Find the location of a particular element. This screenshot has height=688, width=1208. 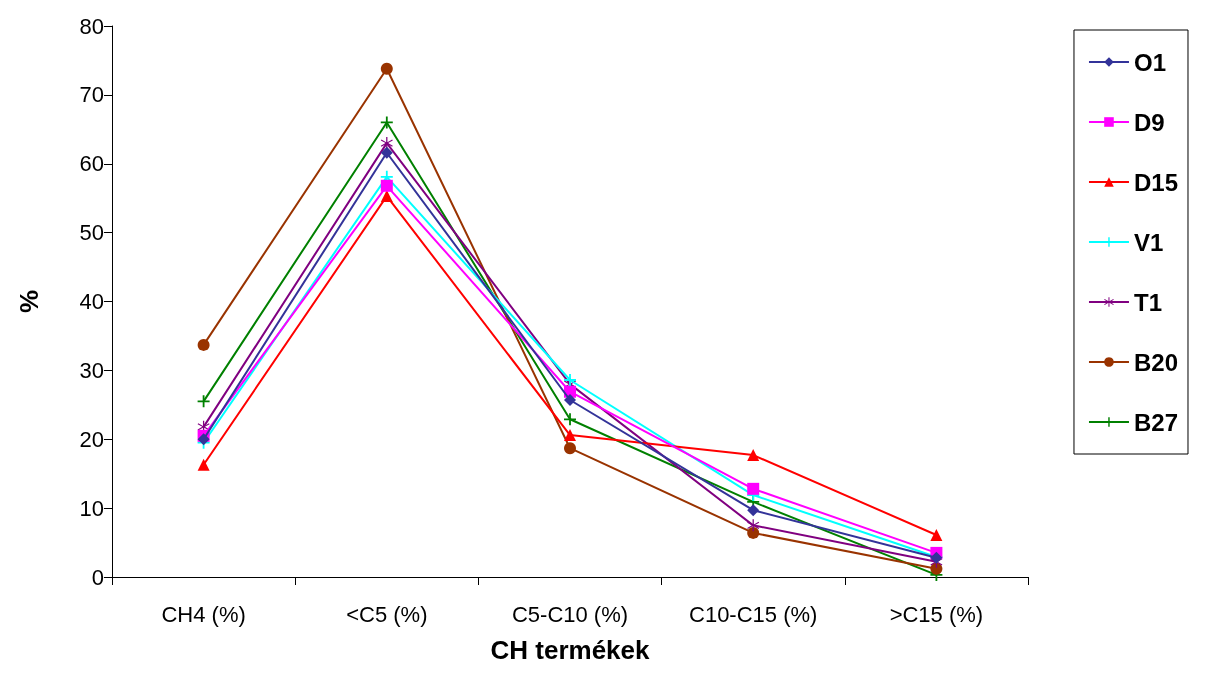

y-tick-label: 70 is located at coordinates (91, 95).